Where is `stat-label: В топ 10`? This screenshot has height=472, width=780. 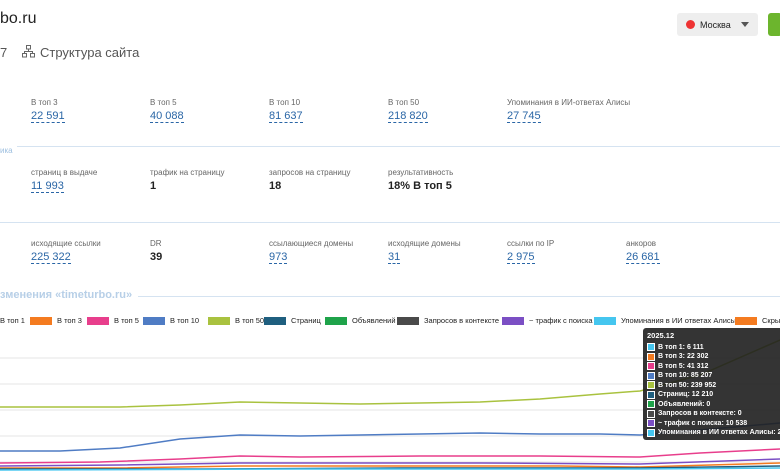 stat-label: В топ 10 is located at coordinates (284, 102).